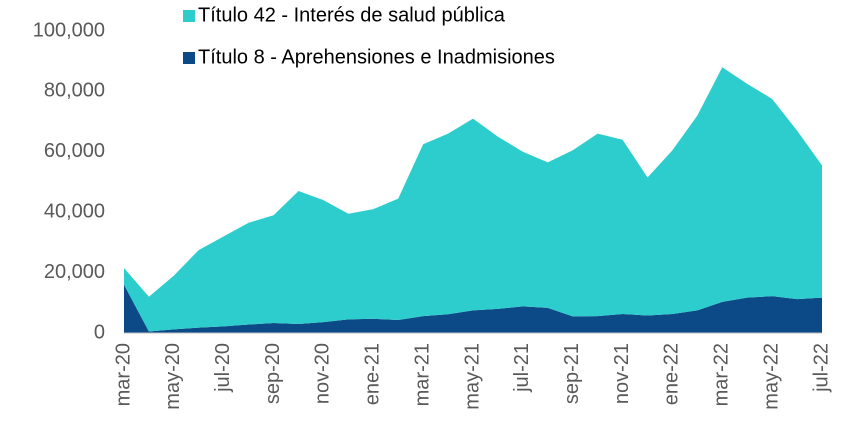 The height and width of the screenshot is (427, 844). I want to click on x-tick-label: jul-20, so click(223, 368).